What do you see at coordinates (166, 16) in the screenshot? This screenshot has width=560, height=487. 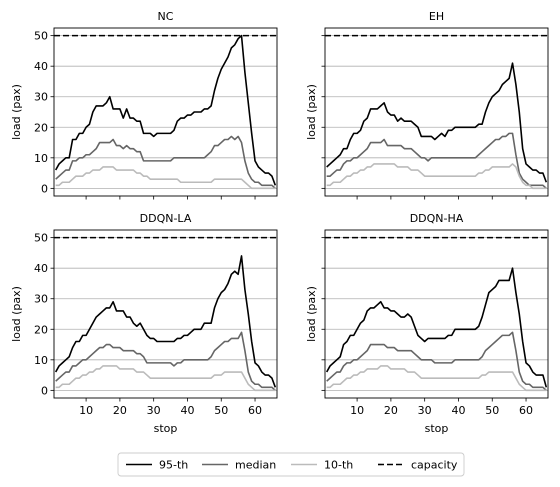 I see `panel-title: NC` at bounding box center [166, 16].